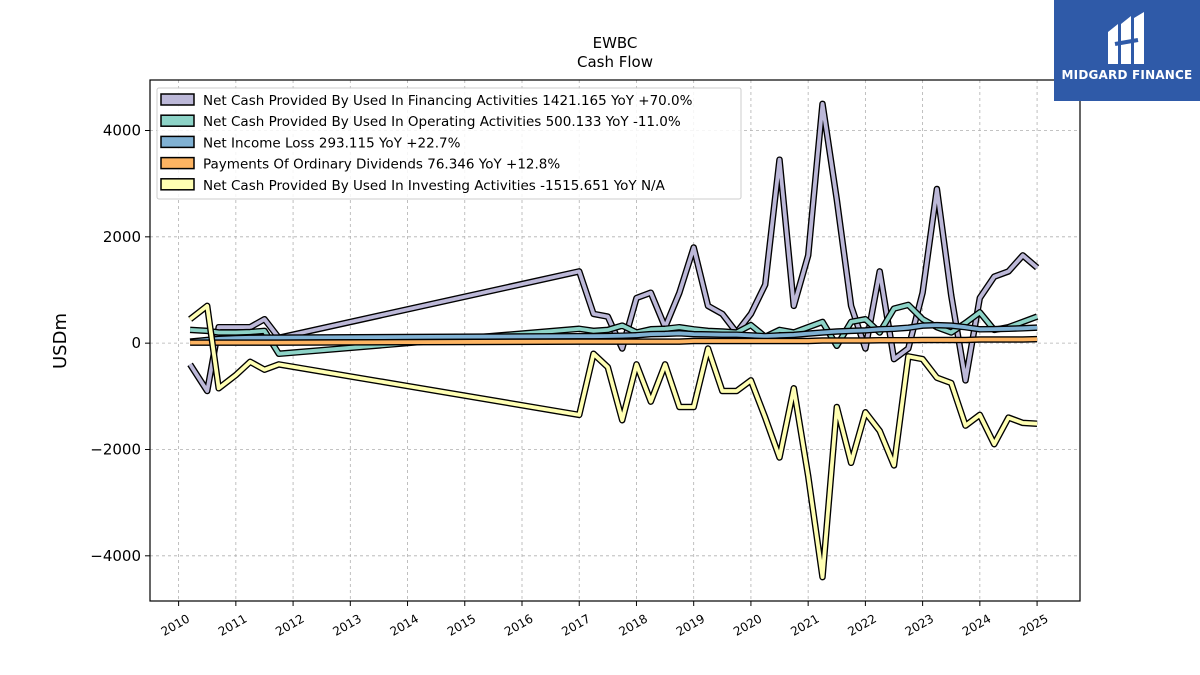 The image size is (1200, 675). What do you see at coordinates (804, 624) in the screenshot?
I see `x-tick-label: 2021` at bounding box center [804, 624].